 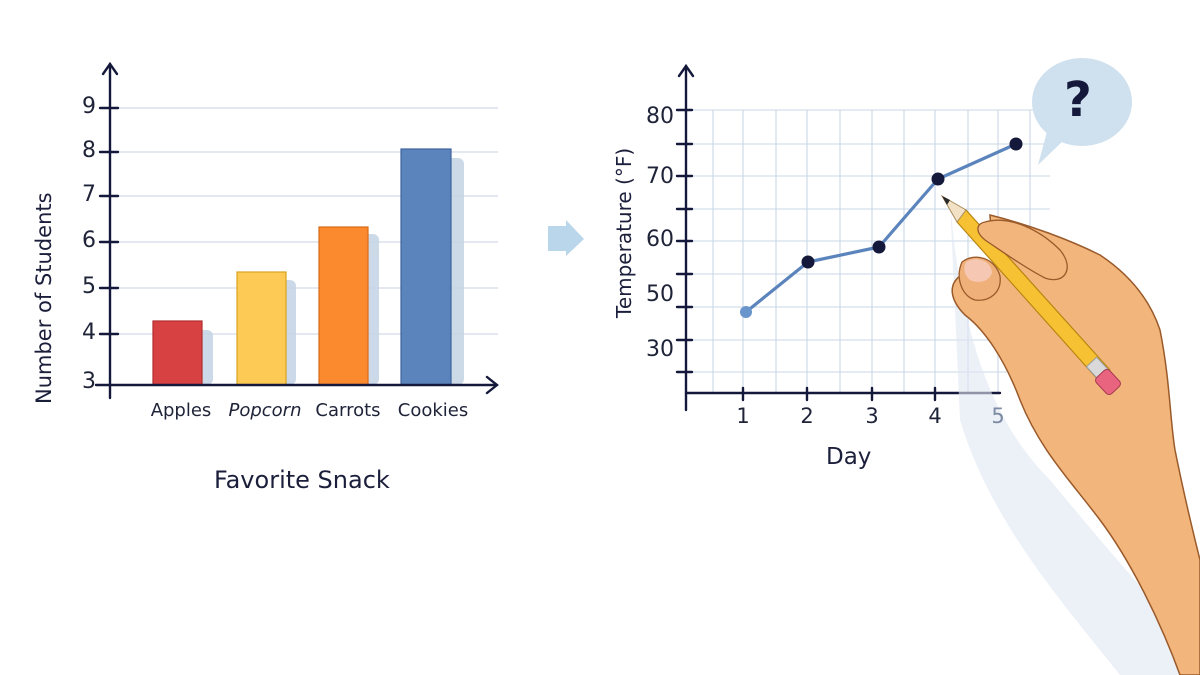 I want to click on bar-xlabel-cookies: Cookies, so click(x=433, y=410).